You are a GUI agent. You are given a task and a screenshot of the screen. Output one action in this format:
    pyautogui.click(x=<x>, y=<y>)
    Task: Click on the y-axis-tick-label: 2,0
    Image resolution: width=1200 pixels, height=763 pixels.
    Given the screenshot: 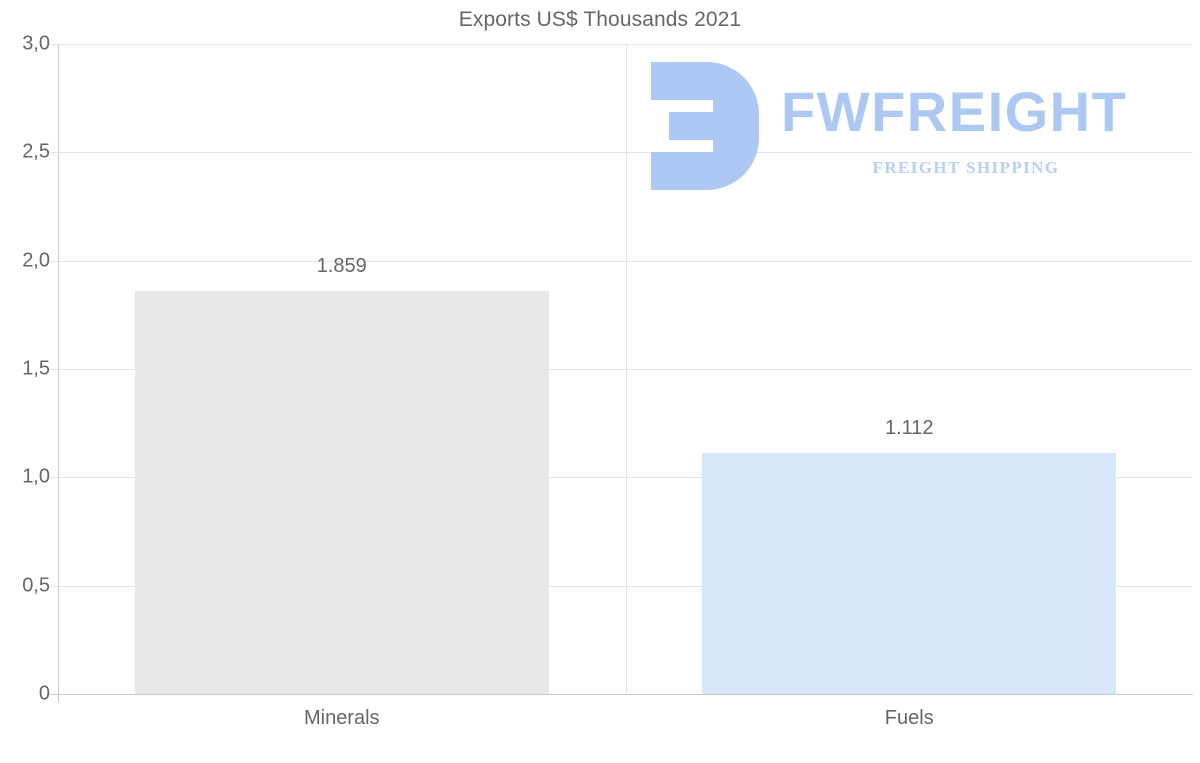 What is the action you would take?
    pyautogui.click(x=36, y=260)
    